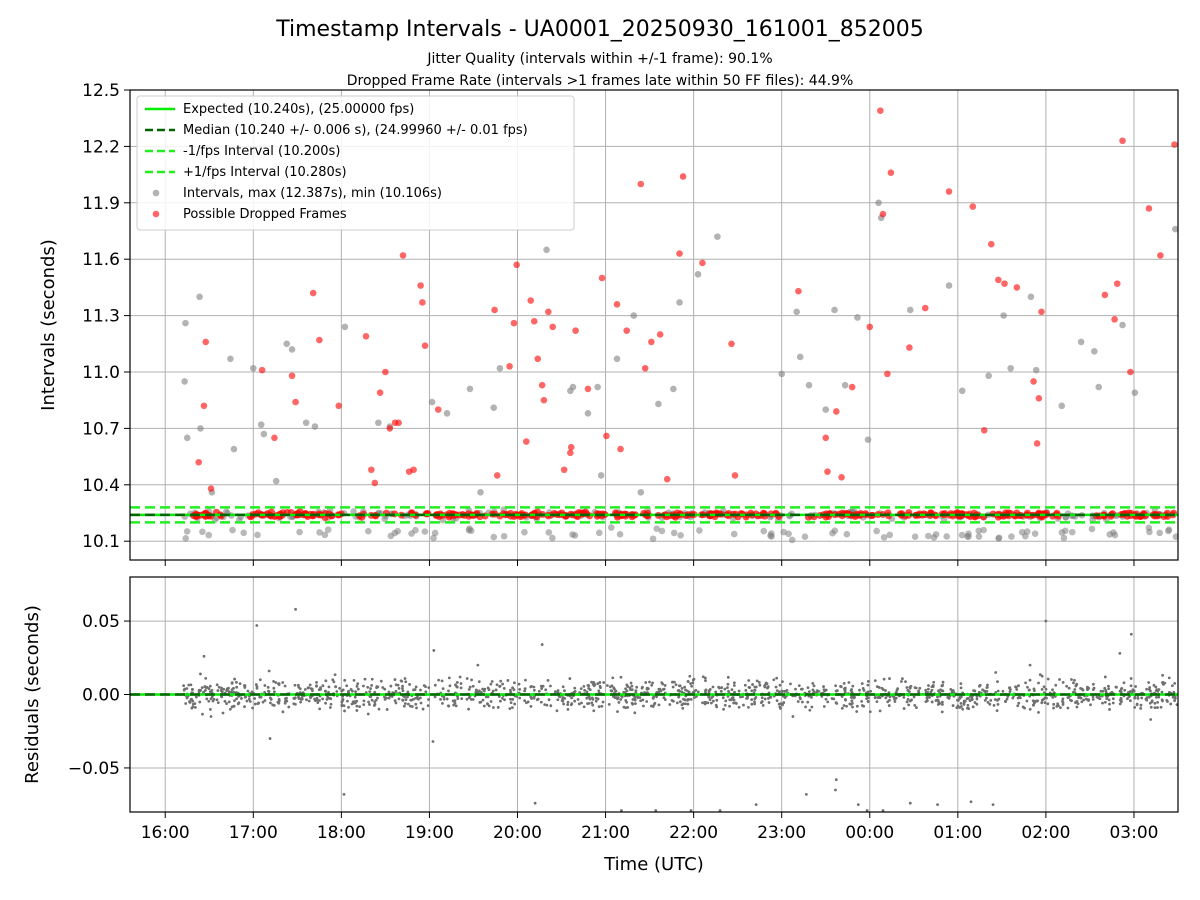 The width and height of the screenshot is (1200, 900). Describe the element at coordinates (517, 833) in the screenshot. I see `x-tick-label: 20:00` at that location.